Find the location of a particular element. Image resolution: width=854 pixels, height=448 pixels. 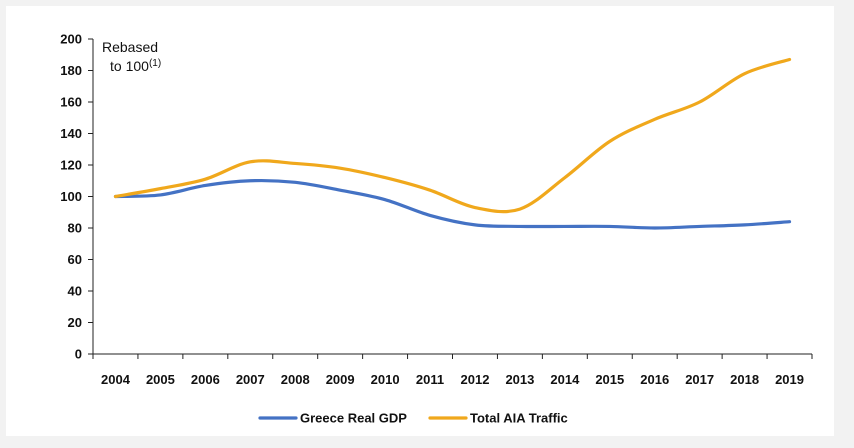

y-tick-label: 200 is located at coordinates (71, 39).